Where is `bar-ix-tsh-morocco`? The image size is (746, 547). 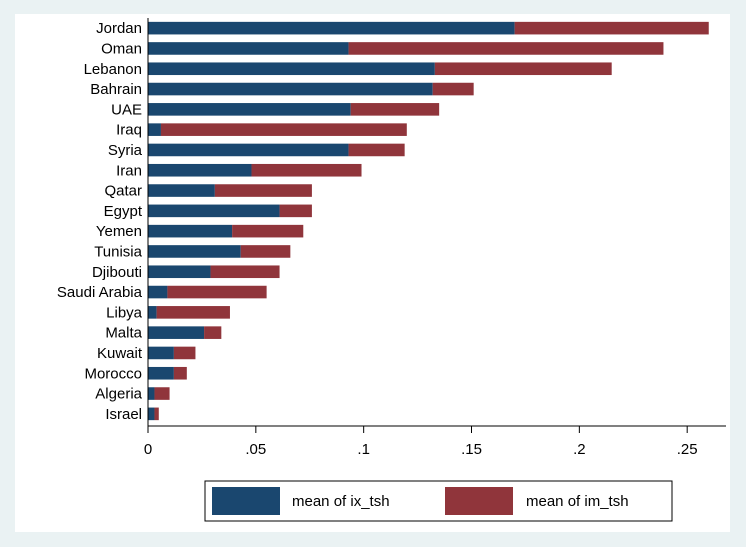
bar-ix-tsh-morocco is located at coordinates (161, 373).